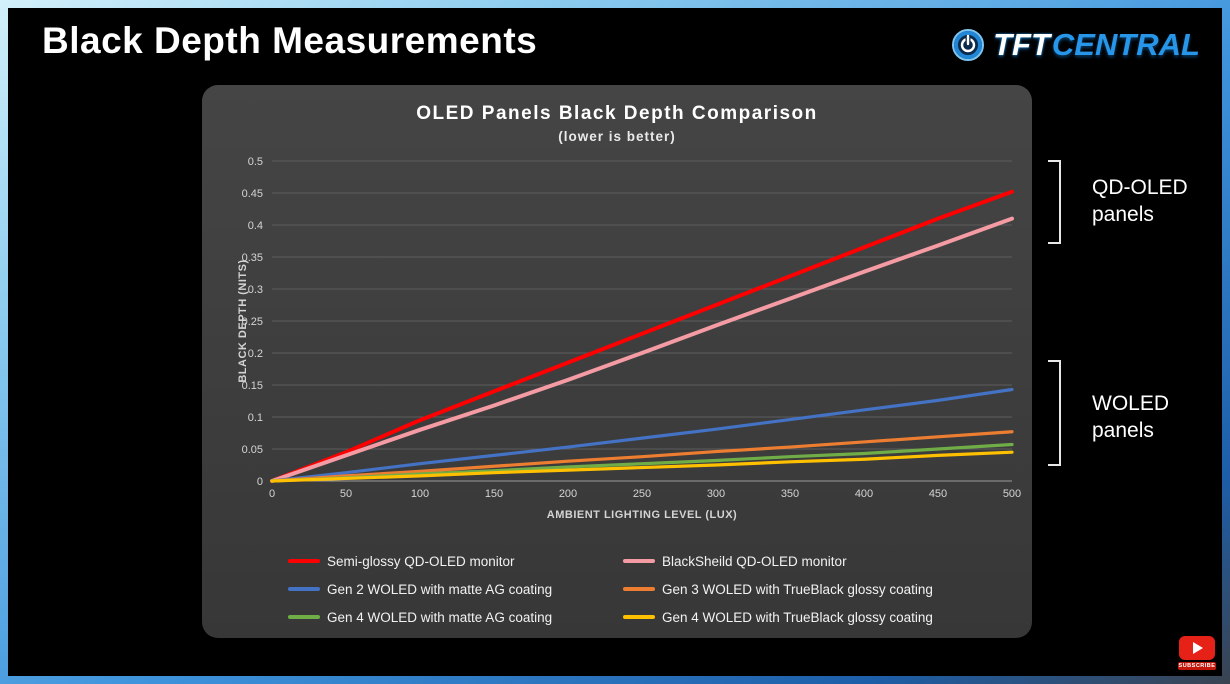 Image resolution: width=1230 pixels, height=684 pixels. What do you see at coordinates (754, 561) in the screenshot?
I see `legend-label: BlackSheild QD-OLED monitor` at bounding box center [754, 561].